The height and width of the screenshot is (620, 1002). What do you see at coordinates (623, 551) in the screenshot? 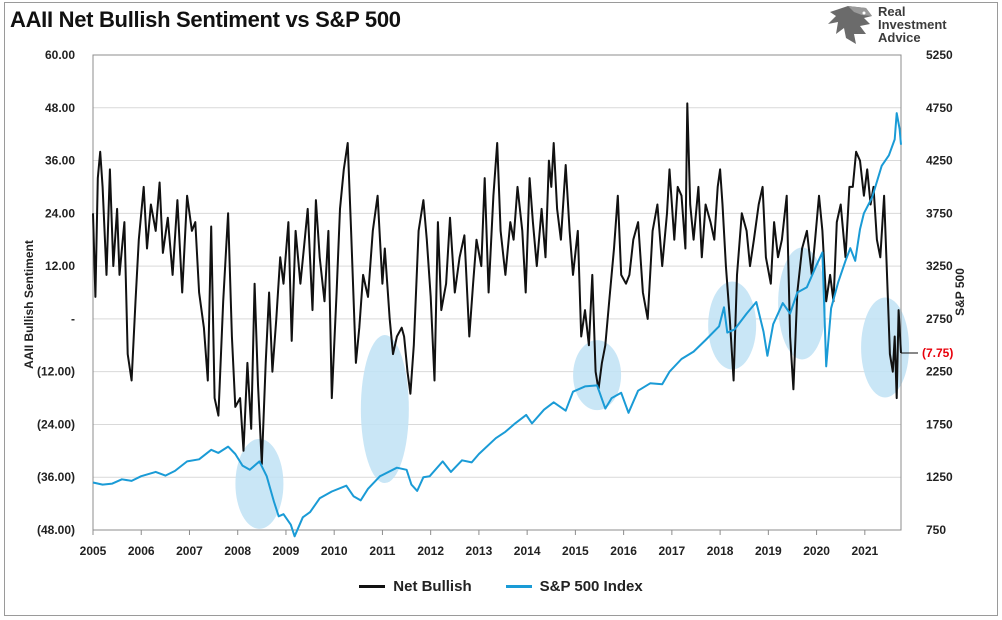
I see `x-tick-label: 2016` at bounding box center [623, 551].